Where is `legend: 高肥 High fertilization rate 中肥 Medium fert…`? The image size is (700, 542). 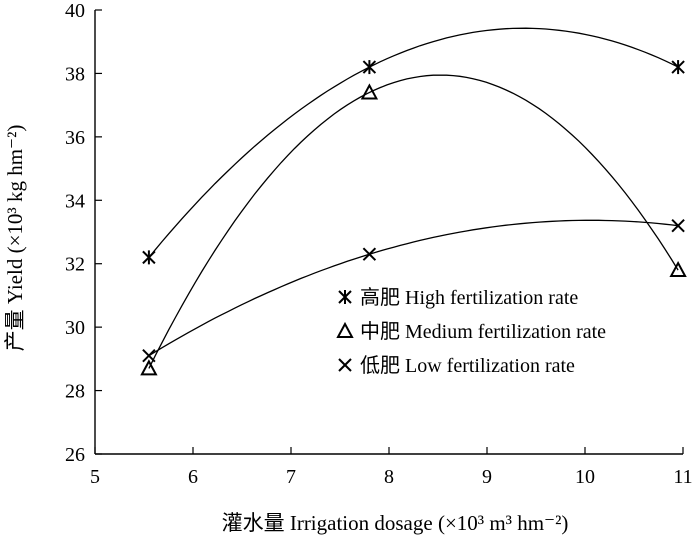
legend: 高肥 High fertilization rate 中肥 Medium fert… is located at coordinates (471, 331).